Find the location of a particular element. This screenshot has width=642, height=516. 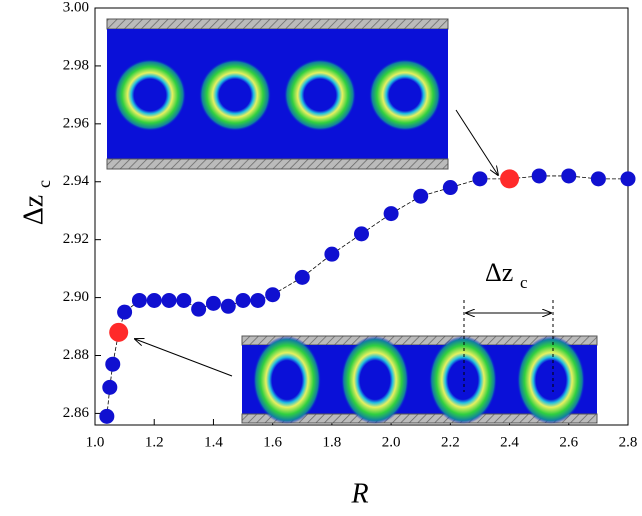

x-tick-label: 2.8 is located at coordinates (628, 442).